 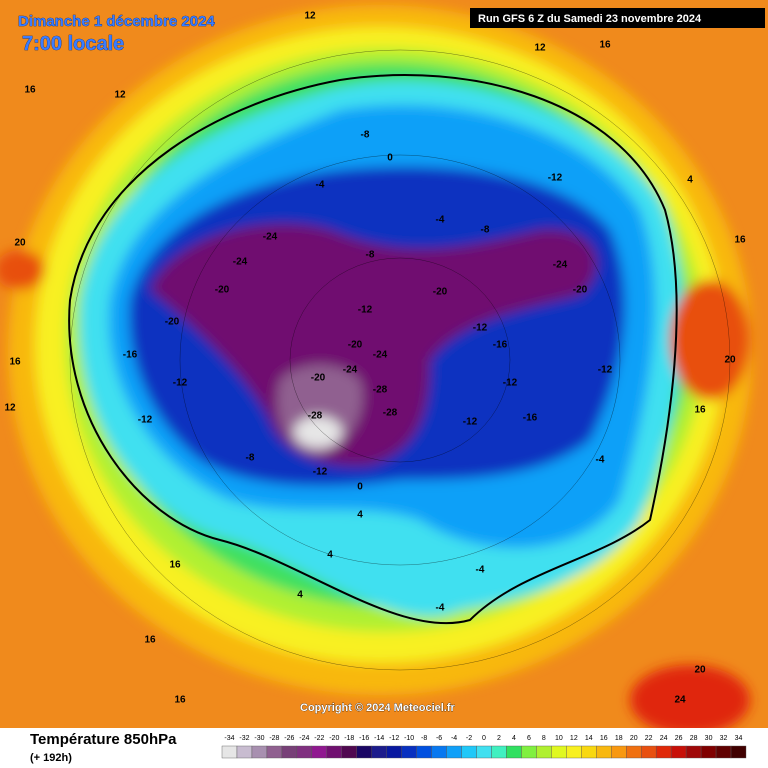 I want to click on legend-label: -14, so click(x=379, y=738).